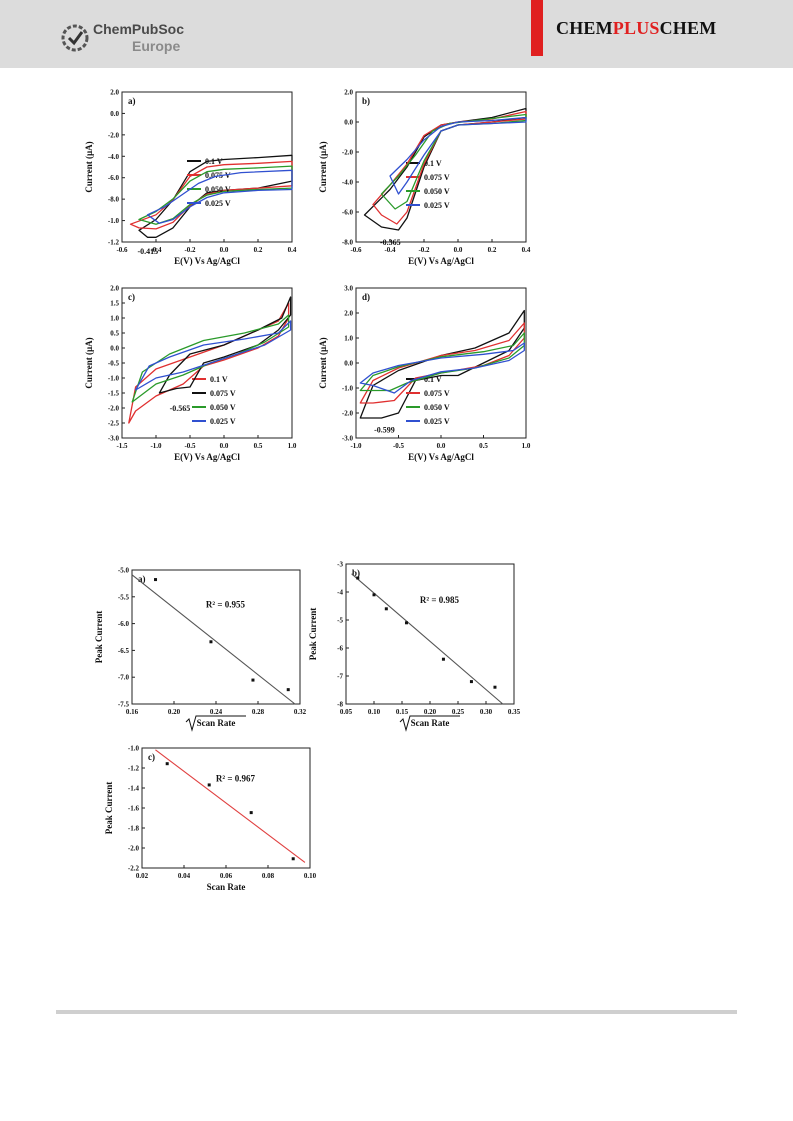 Image resolution: width=793 pixels, height=1121 pixels. Describe the element at coordinates (114, 394) in the screenshot. I see `y-tick-label: -1.5` at that location.